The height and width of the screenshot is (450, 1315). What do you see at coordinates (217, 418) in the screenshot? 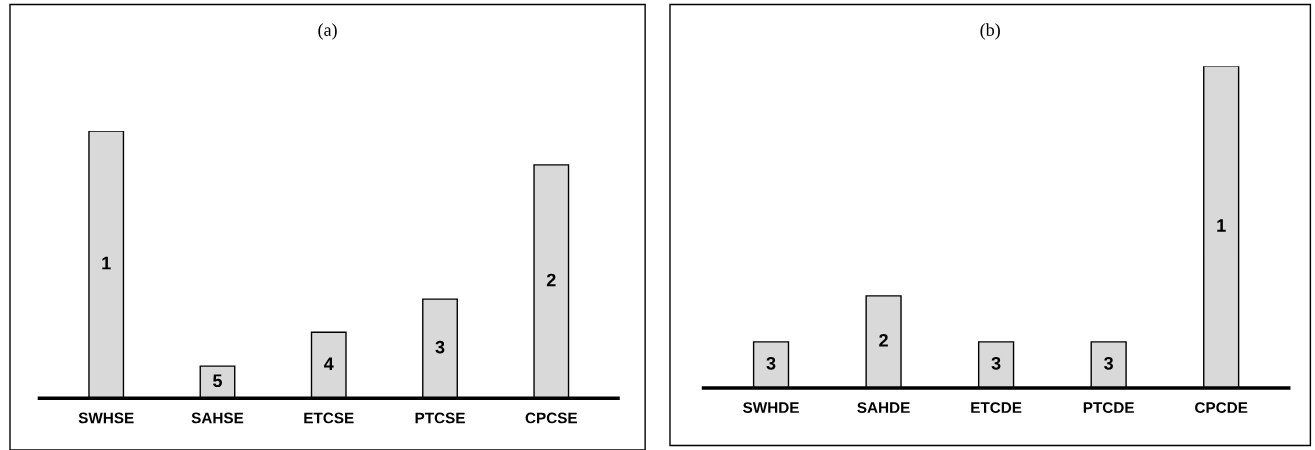
I see `x-tick-label: SAHSE` at bounding box center [217, 418].